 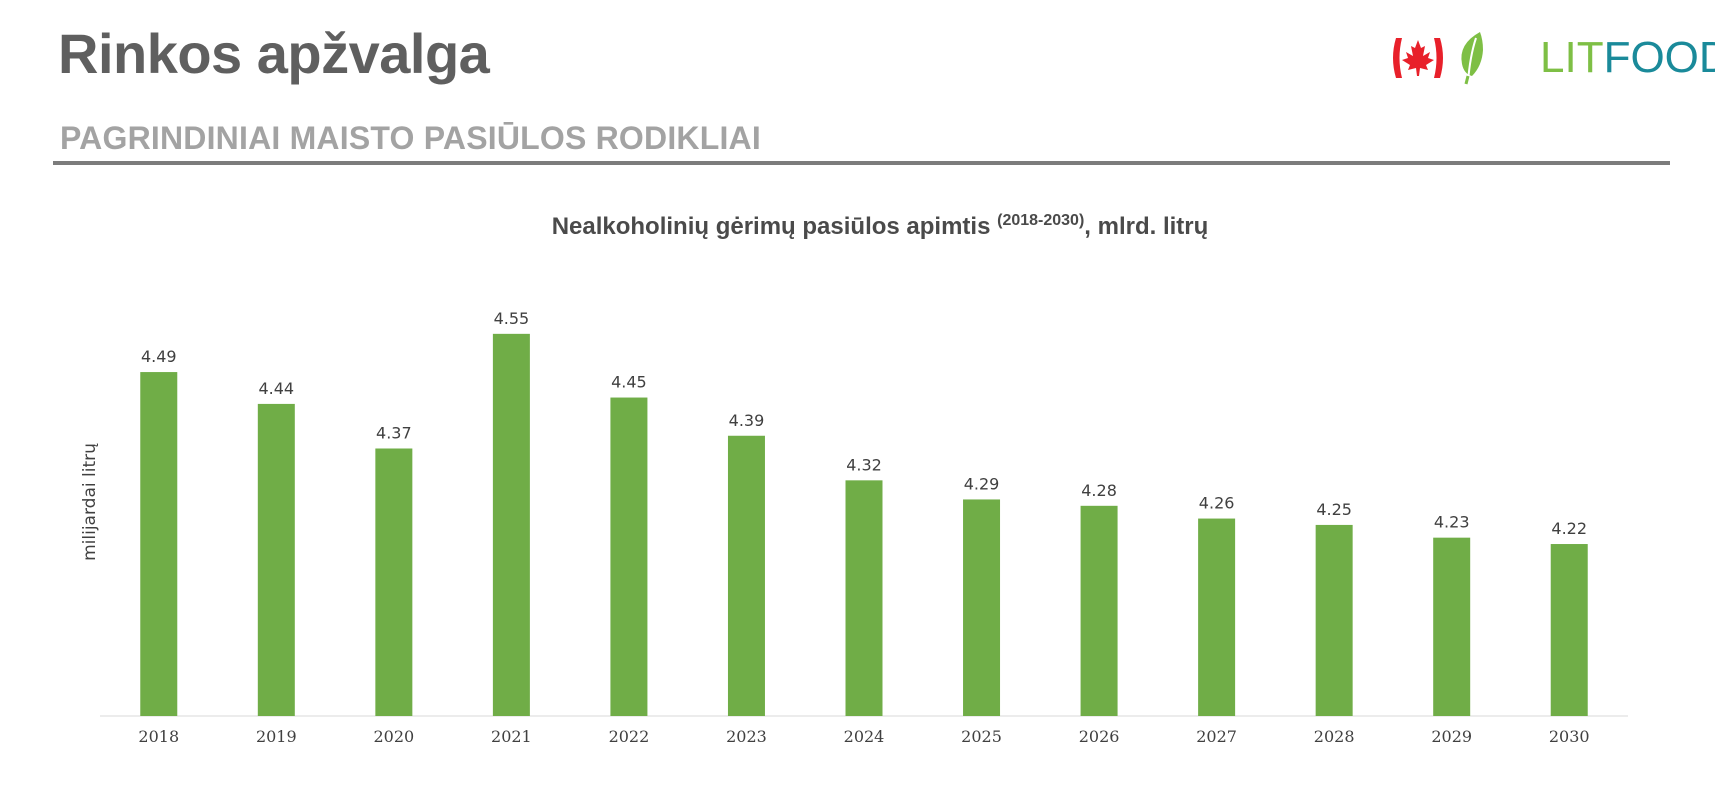 I want to click on x-tick-2022: 2022, so click(x=629, y=736).